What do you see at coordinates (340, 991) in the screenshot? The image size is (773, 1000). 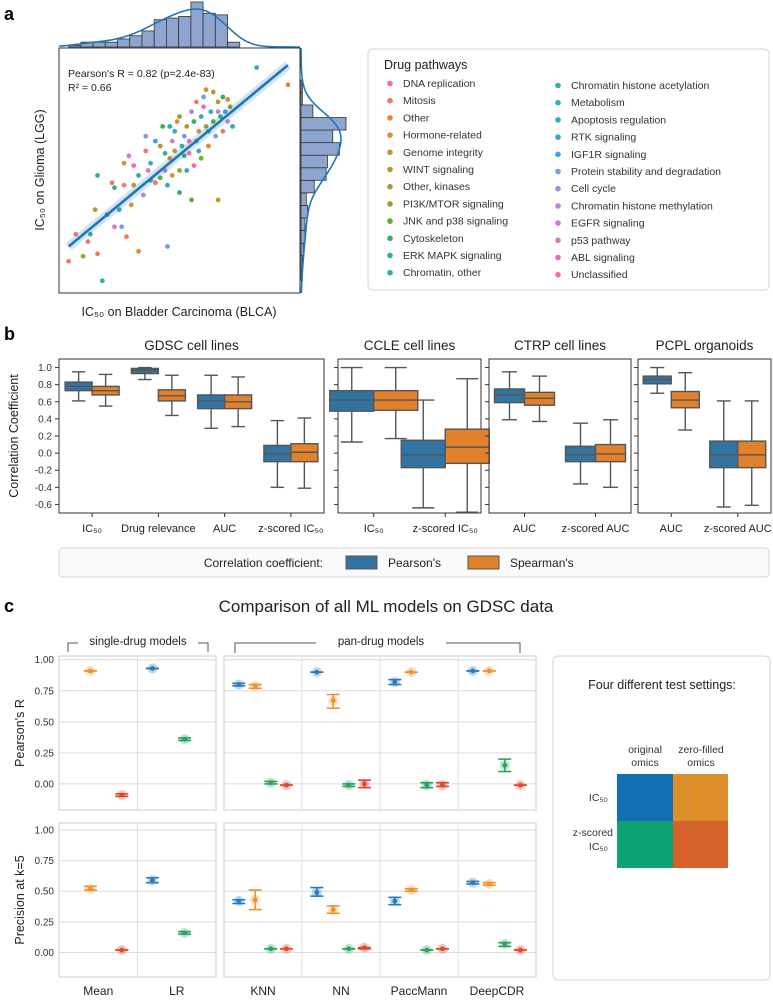 I see `model-label: NN` at bounding box center [340, 991].